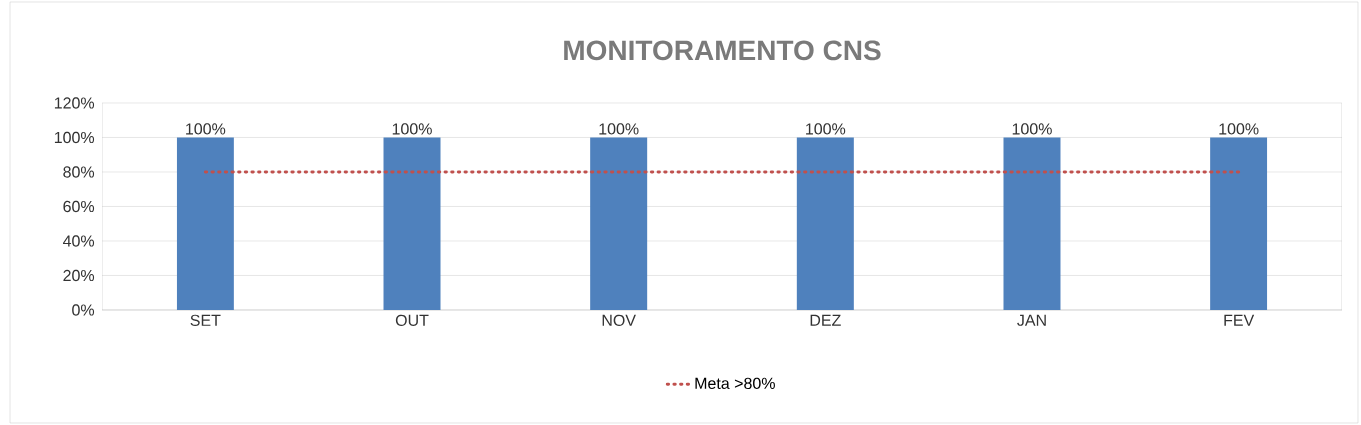  Describe the element at coordinates (79, 172) in the screenshot. I see `y-tick-label: 80%` at that location.